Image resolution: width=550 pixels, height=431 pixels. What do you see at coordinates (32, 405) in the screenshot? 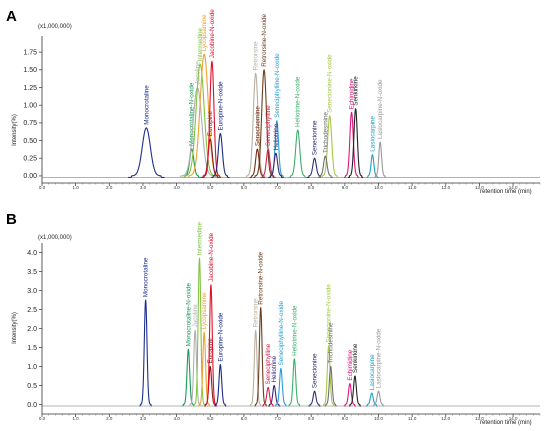
I see `y-tick-label: 0.0` at bounding box center [32, 405].